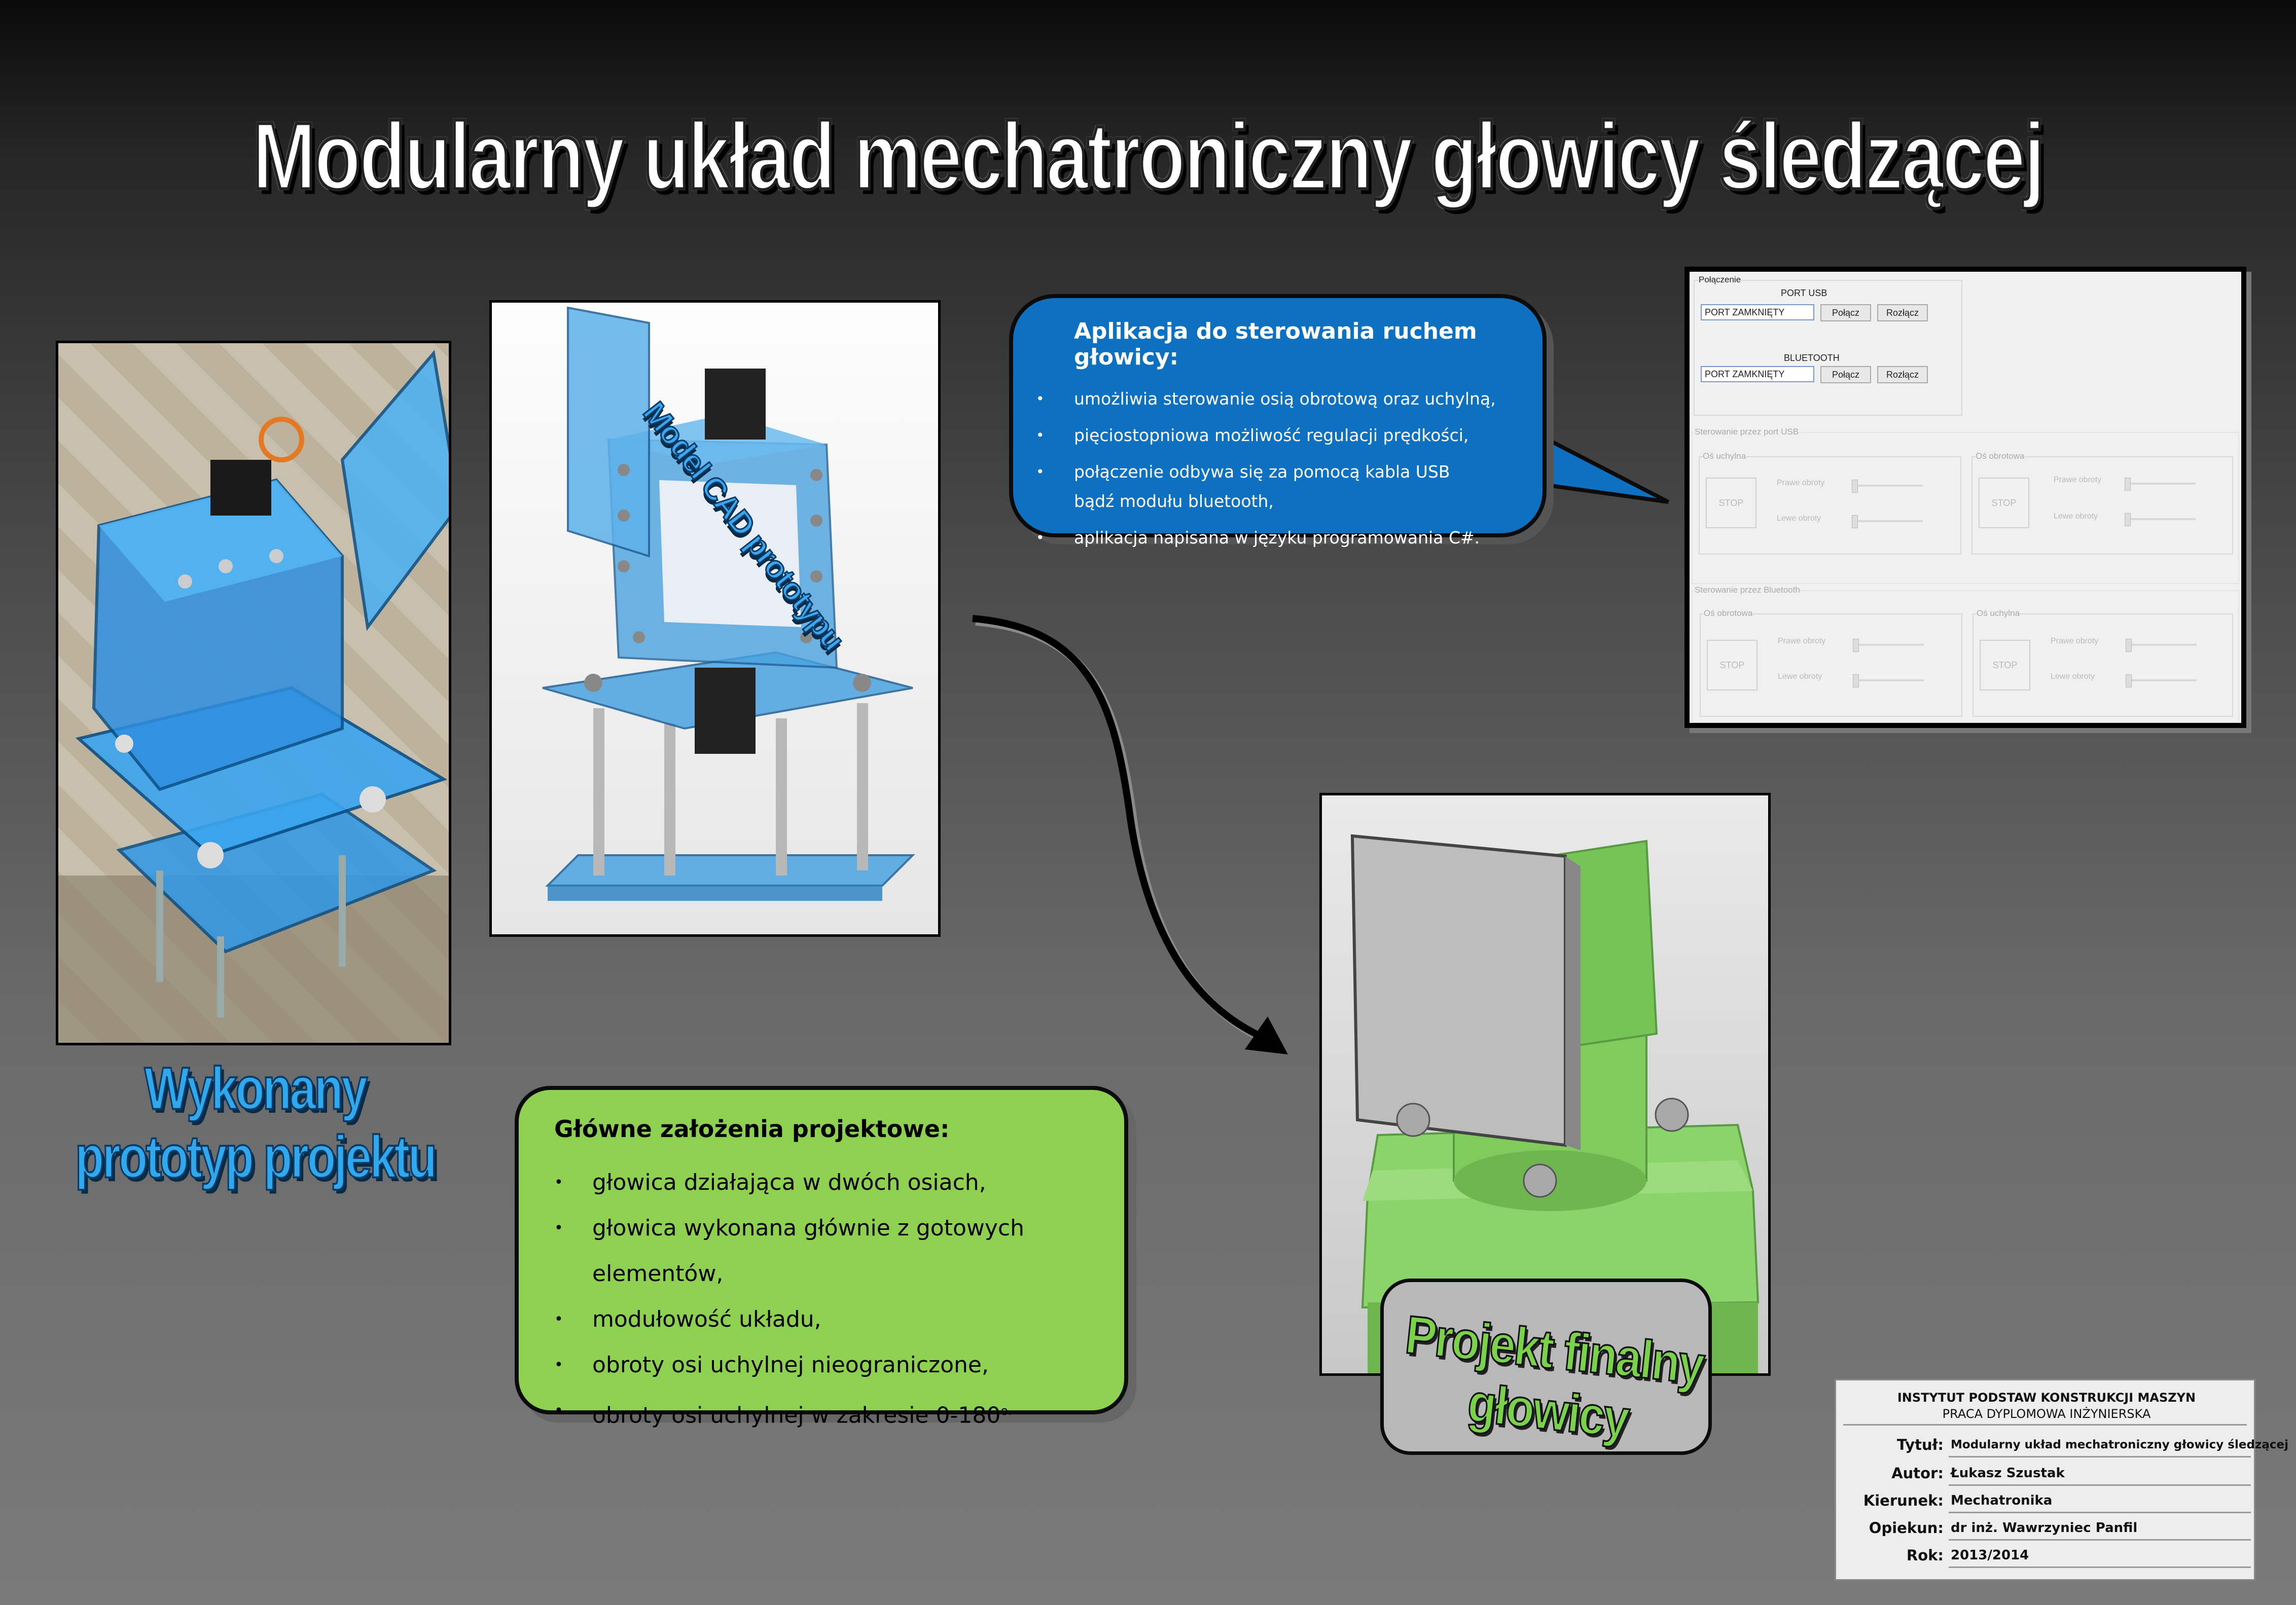 This screenshot has width=2296, height=1605. What do you see at coordinates (752, 1129) in the screenshot?
I see `design-goals-heading: Główne założenia projektowe:` at bounding box center [752, 1129].